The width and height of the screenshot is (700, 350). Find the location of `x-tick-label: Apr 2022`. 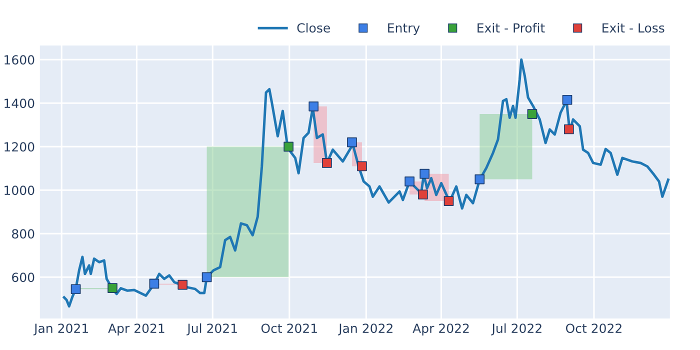

x-tick-label: Apr 2022 is located at coordinates (440, 330).